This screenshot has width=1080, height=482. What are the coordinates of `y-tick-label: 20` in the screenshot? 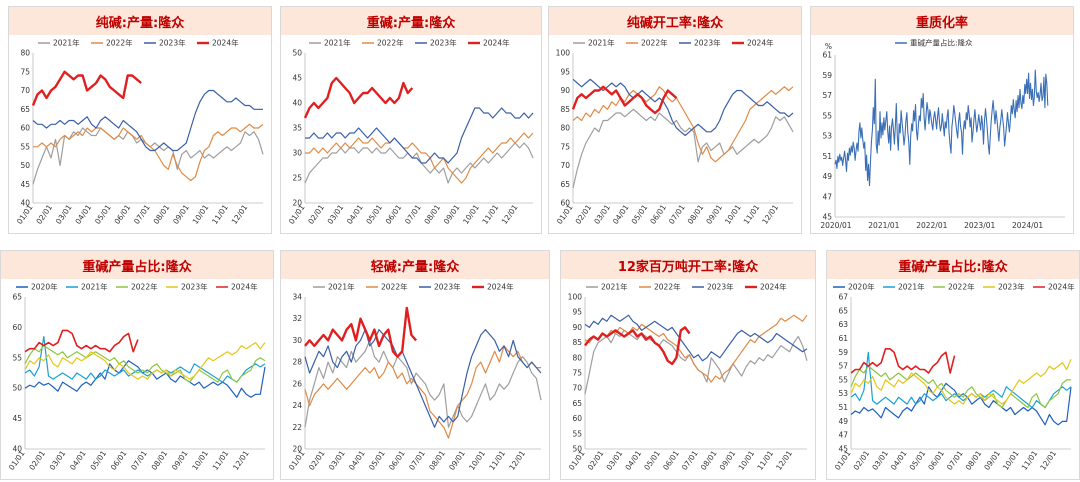 It's located at (297, 449).